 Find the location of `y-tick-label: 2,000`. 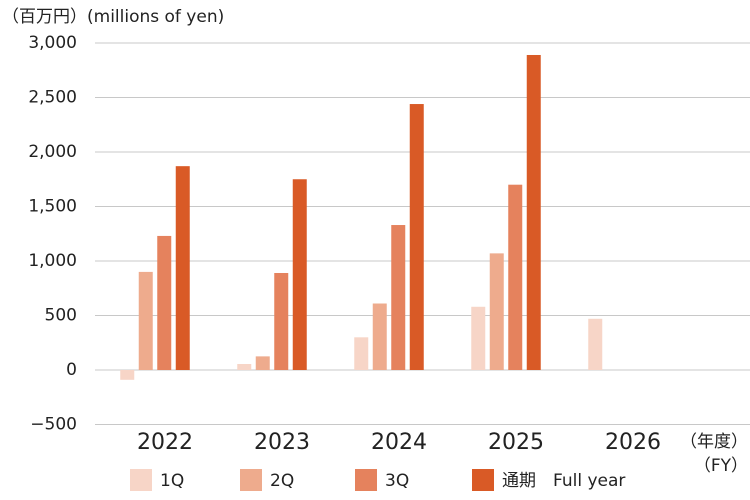

y-tick-label: 2,000 is located at coordinates (52, 152).